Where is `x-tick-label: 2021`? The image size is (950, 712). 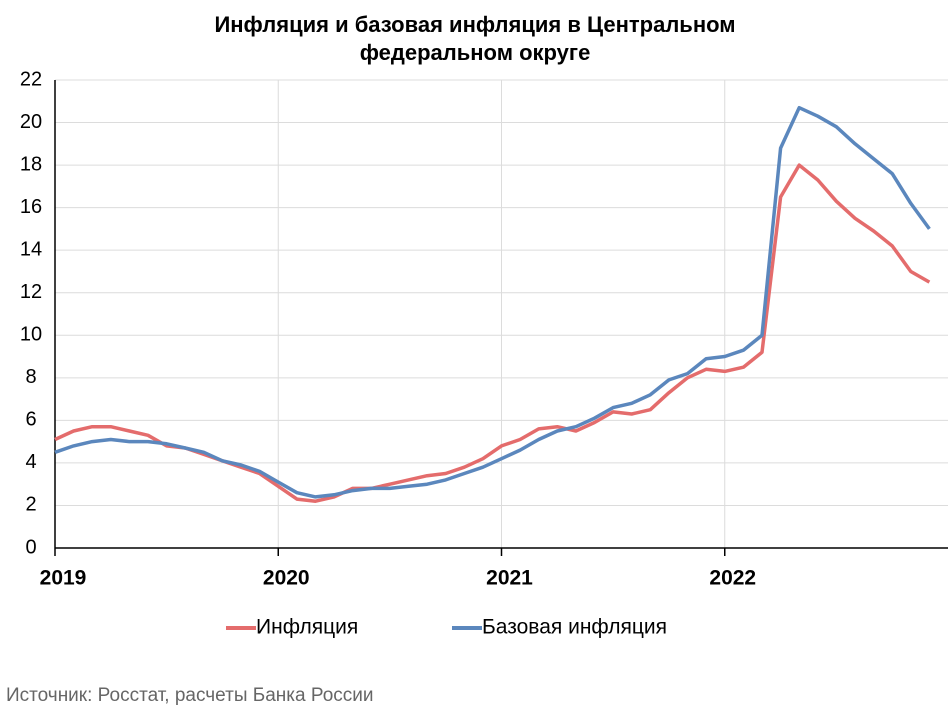 x-tick-label: 2021 is located at coordinates (509, 578).